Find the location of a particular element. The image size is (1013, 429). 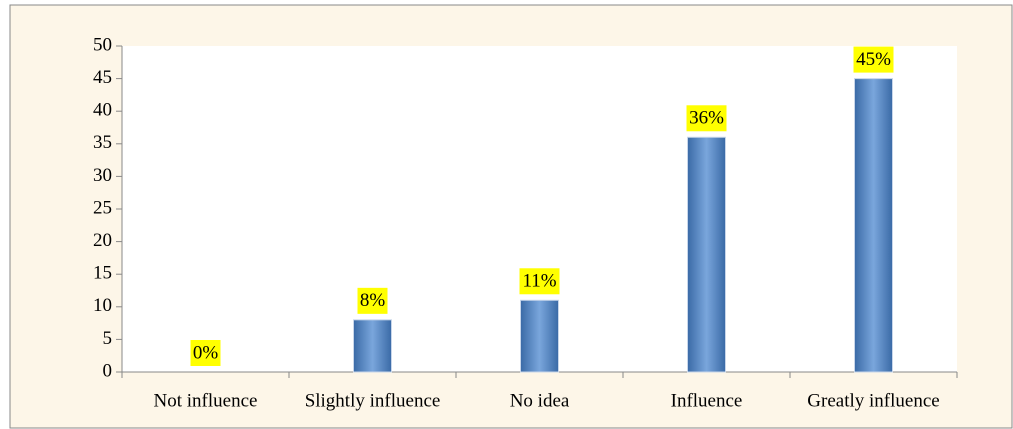

data-label: 36% is located at coordinates (706, 118).